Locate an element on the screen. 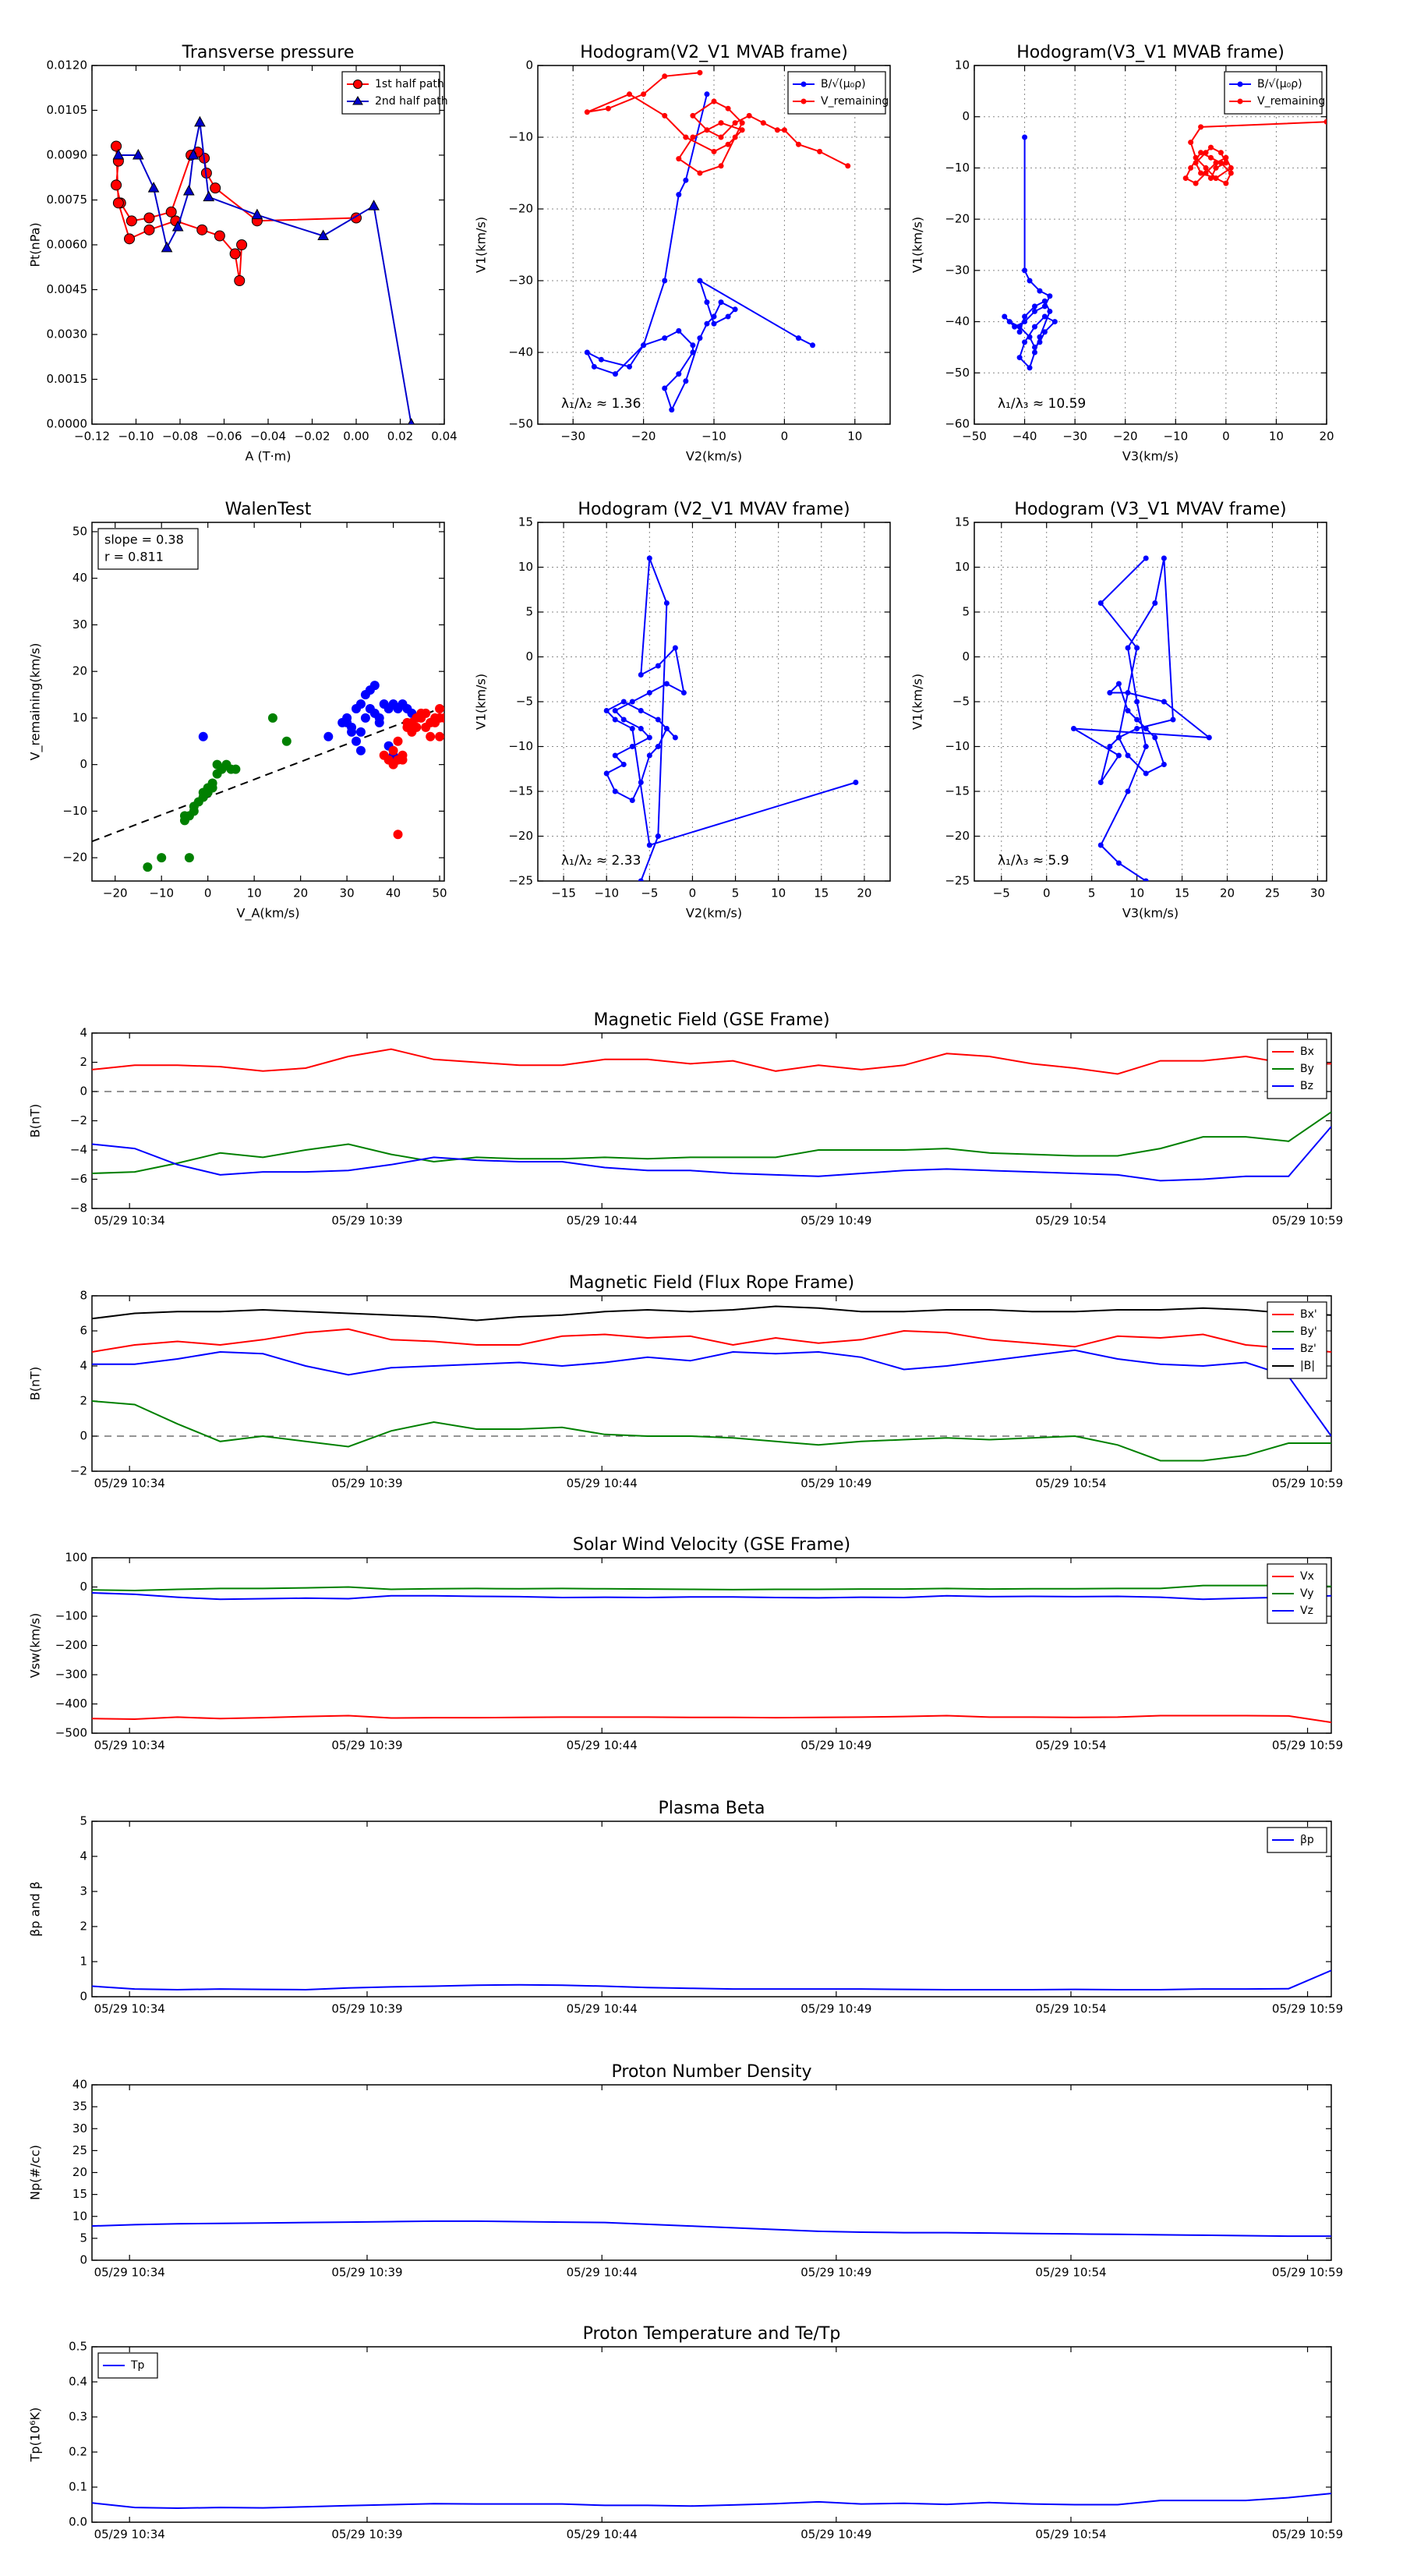 The height and width of the screenshot is (2576, 1403). y-tick-label: 50 is located at coordinates (79, 531).